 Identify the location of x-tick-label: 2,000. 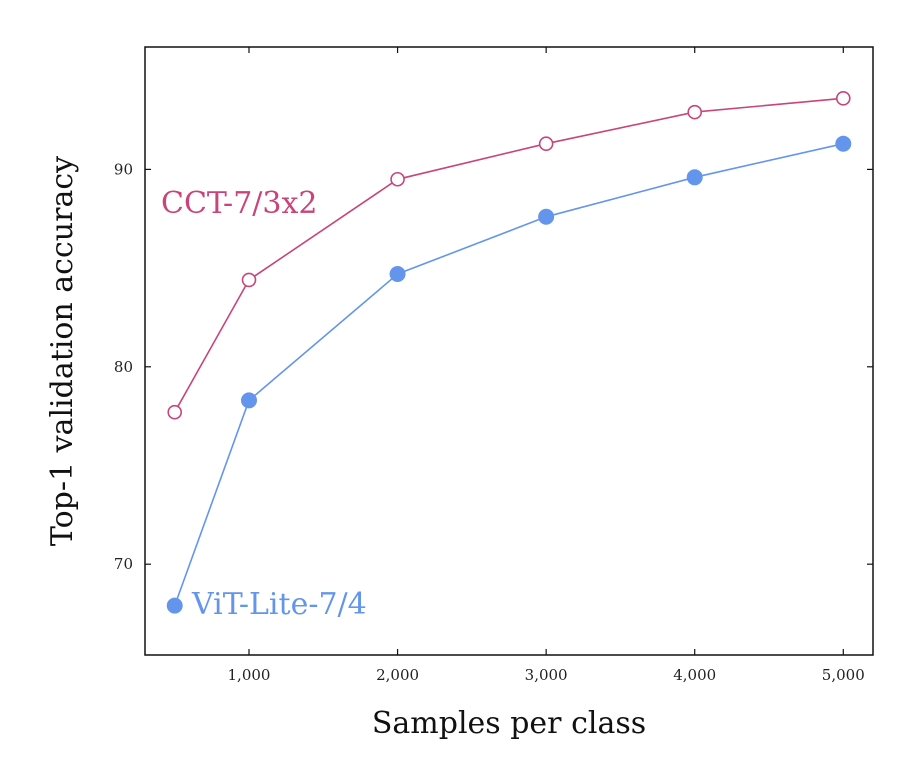
(397, 675).